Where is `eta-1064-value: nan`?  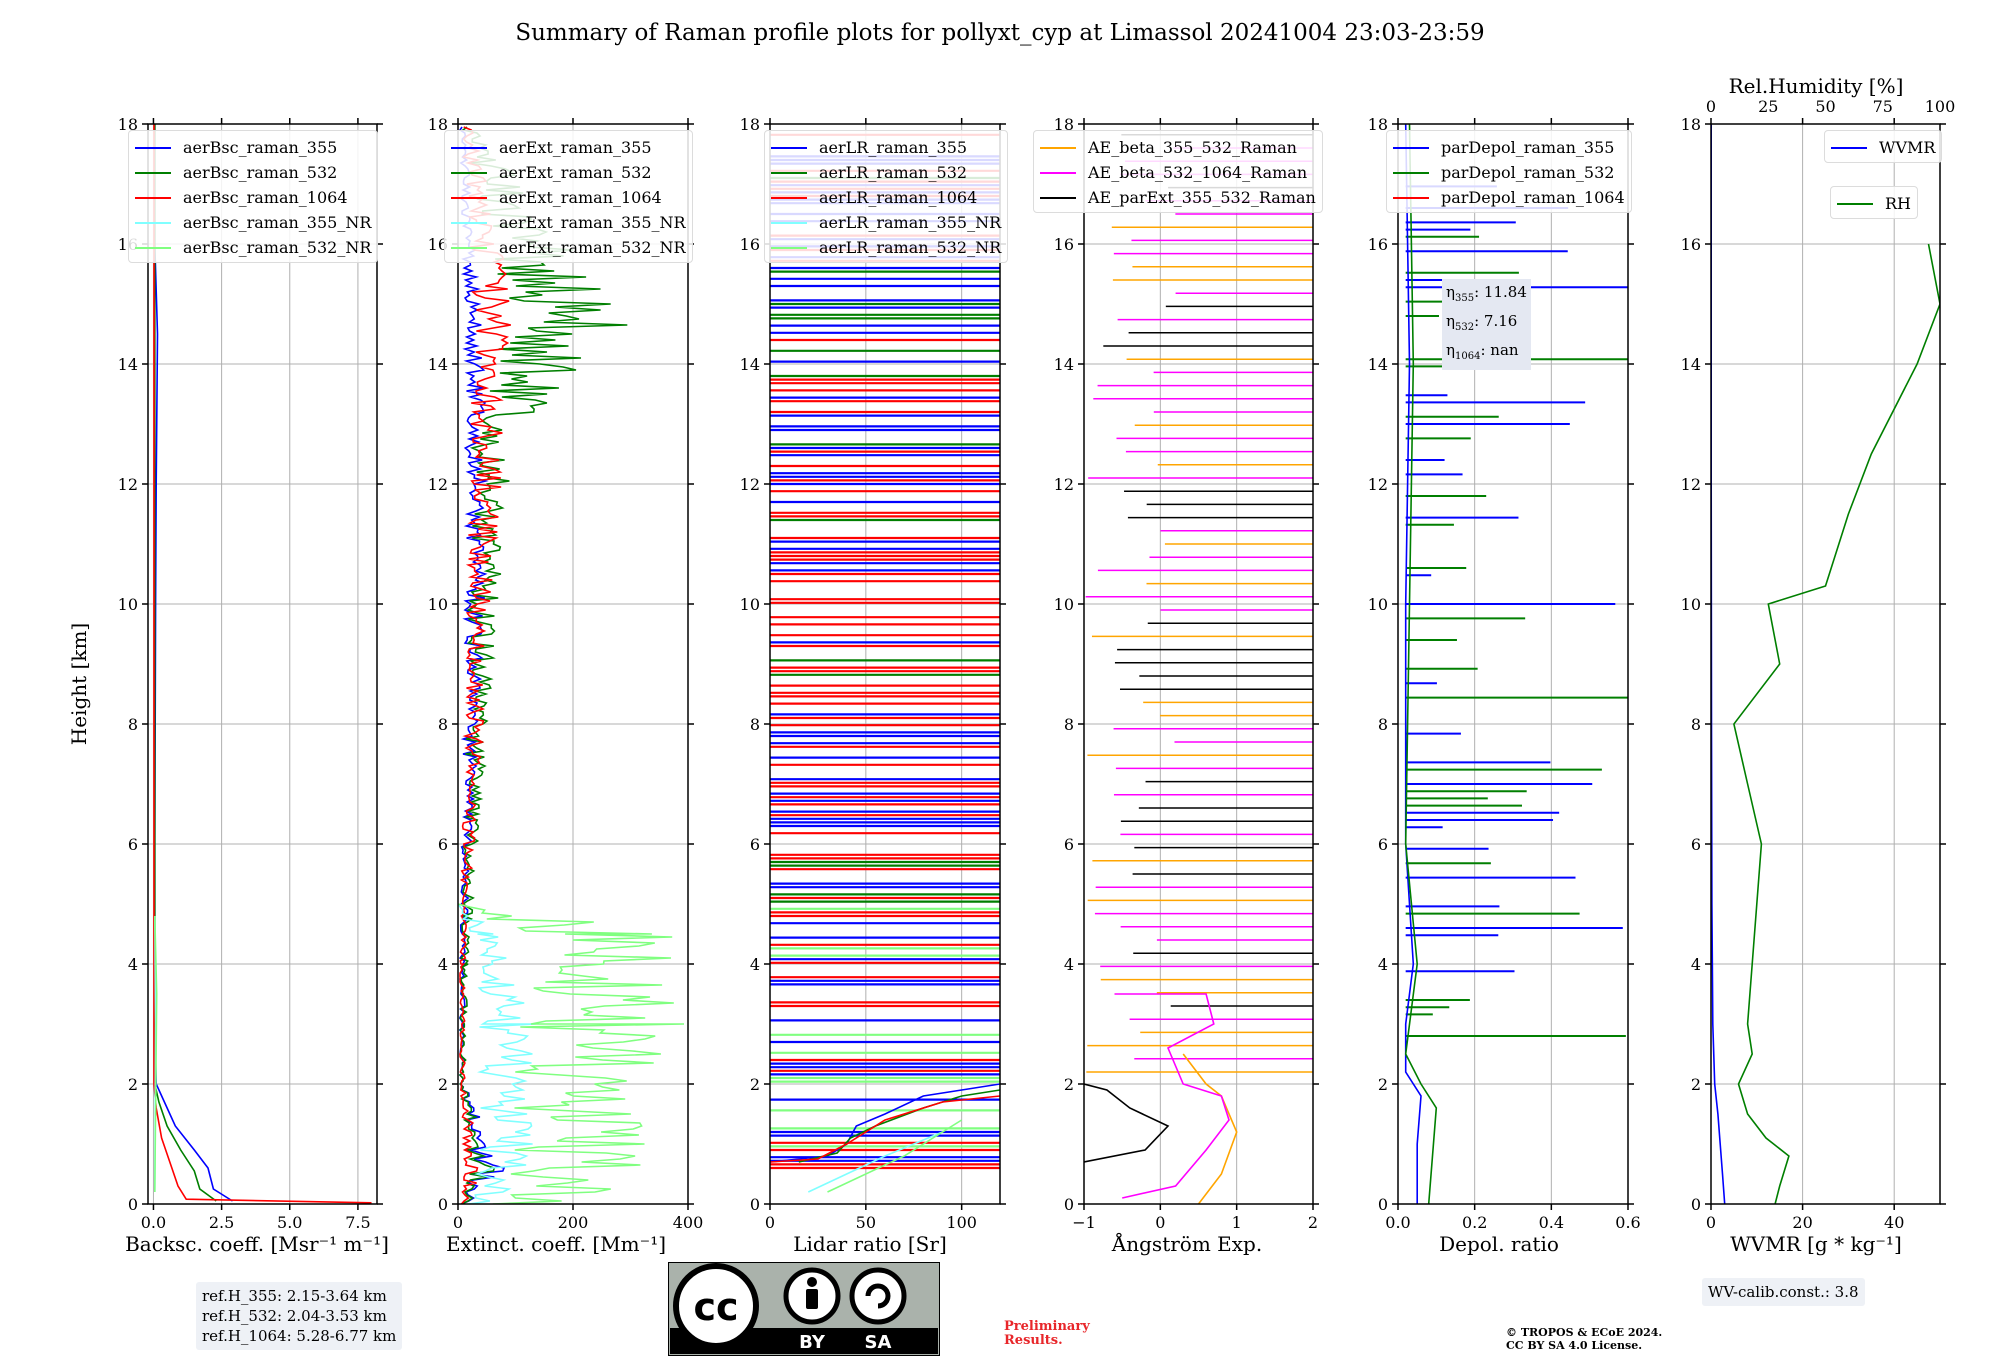
eta-1064-value: nan is located at coordinates (1504, 350).